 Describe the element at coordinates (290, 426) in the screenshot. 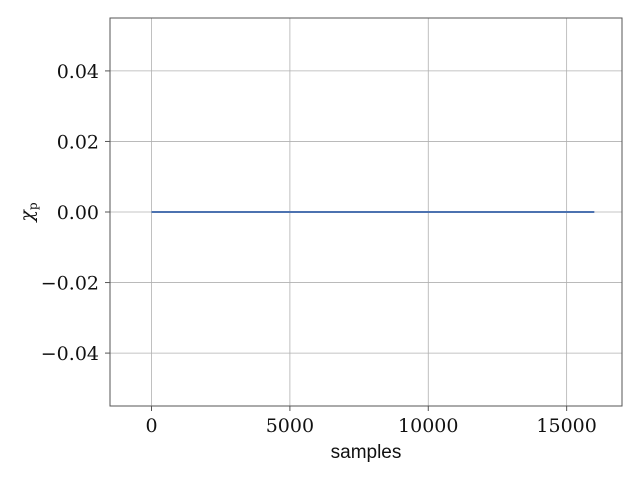

I see `x-tick-label: 5000` at that location.